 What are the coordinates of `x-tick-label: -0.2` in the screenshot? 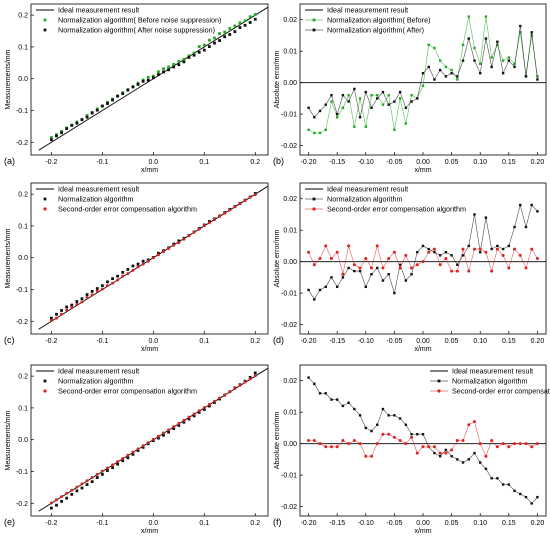 It's located at (51, 162).